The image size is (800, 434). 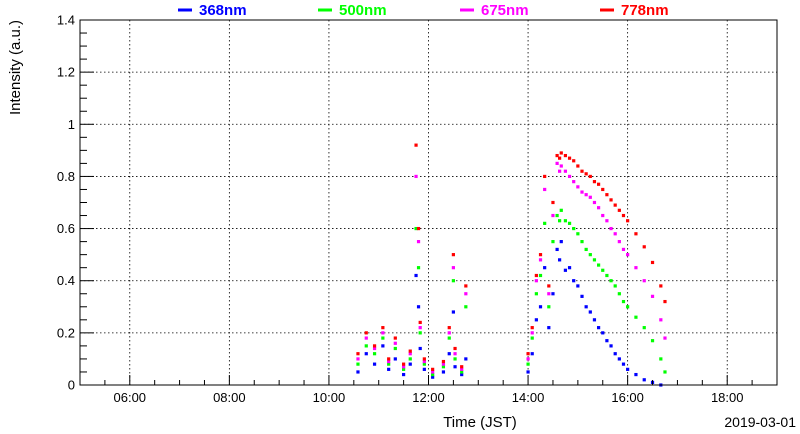 I want to click on x-axis-label: Time (JST), so click(x=480, y=422).